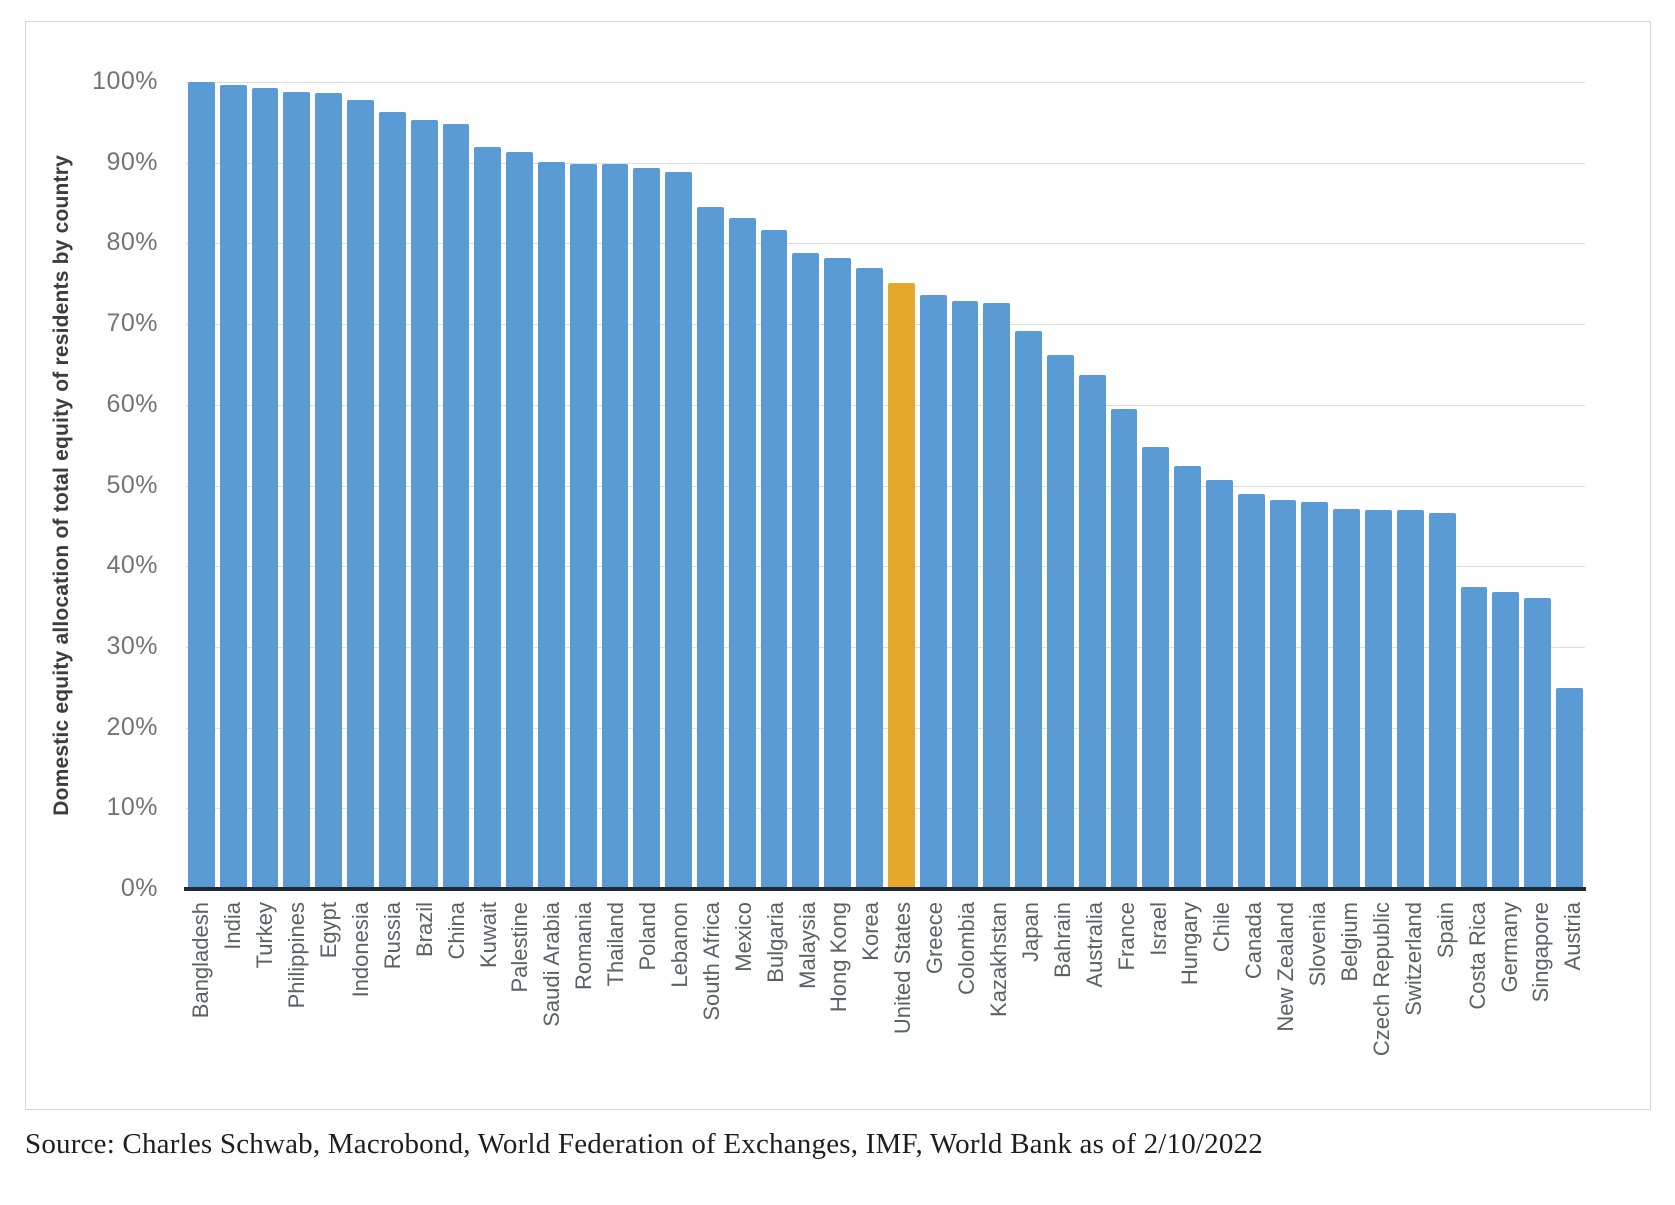 The height and width of the screenshot is (1205, 1675). I want to click on x-label-cell: Bangladesh, so click(201, 1002).